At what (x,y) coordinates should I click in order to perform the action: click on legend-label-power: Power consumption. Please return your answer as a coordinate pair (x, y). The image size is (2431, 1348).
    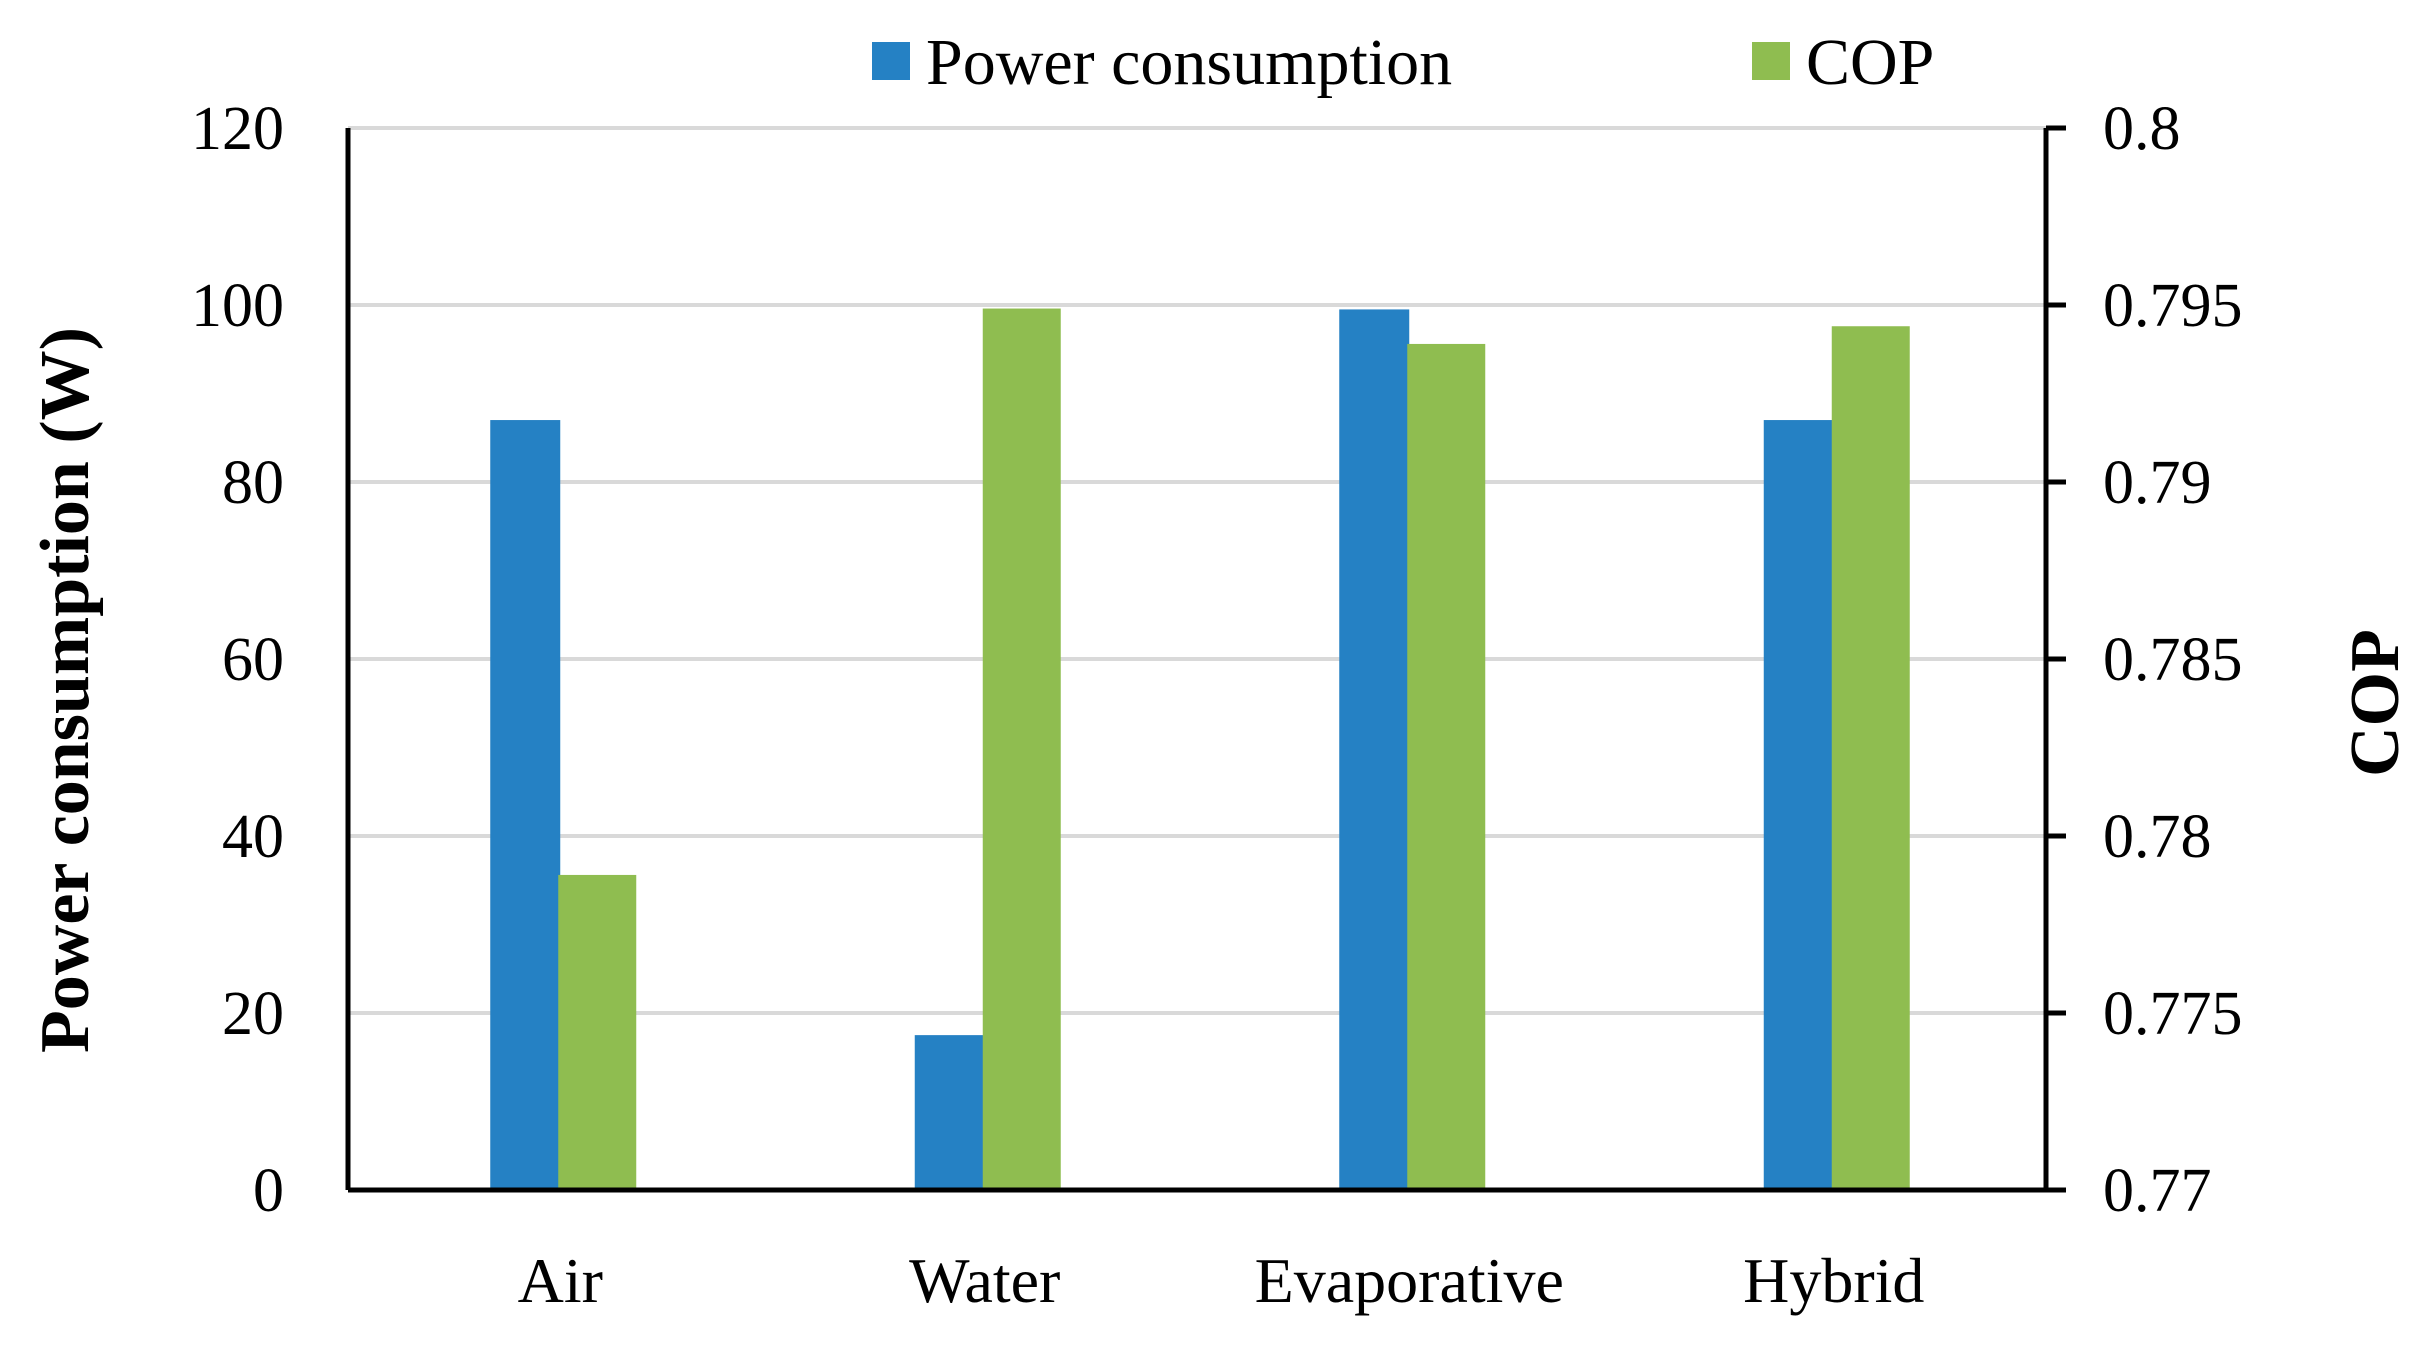
    Looking at the image, I should click on (1189, 62).